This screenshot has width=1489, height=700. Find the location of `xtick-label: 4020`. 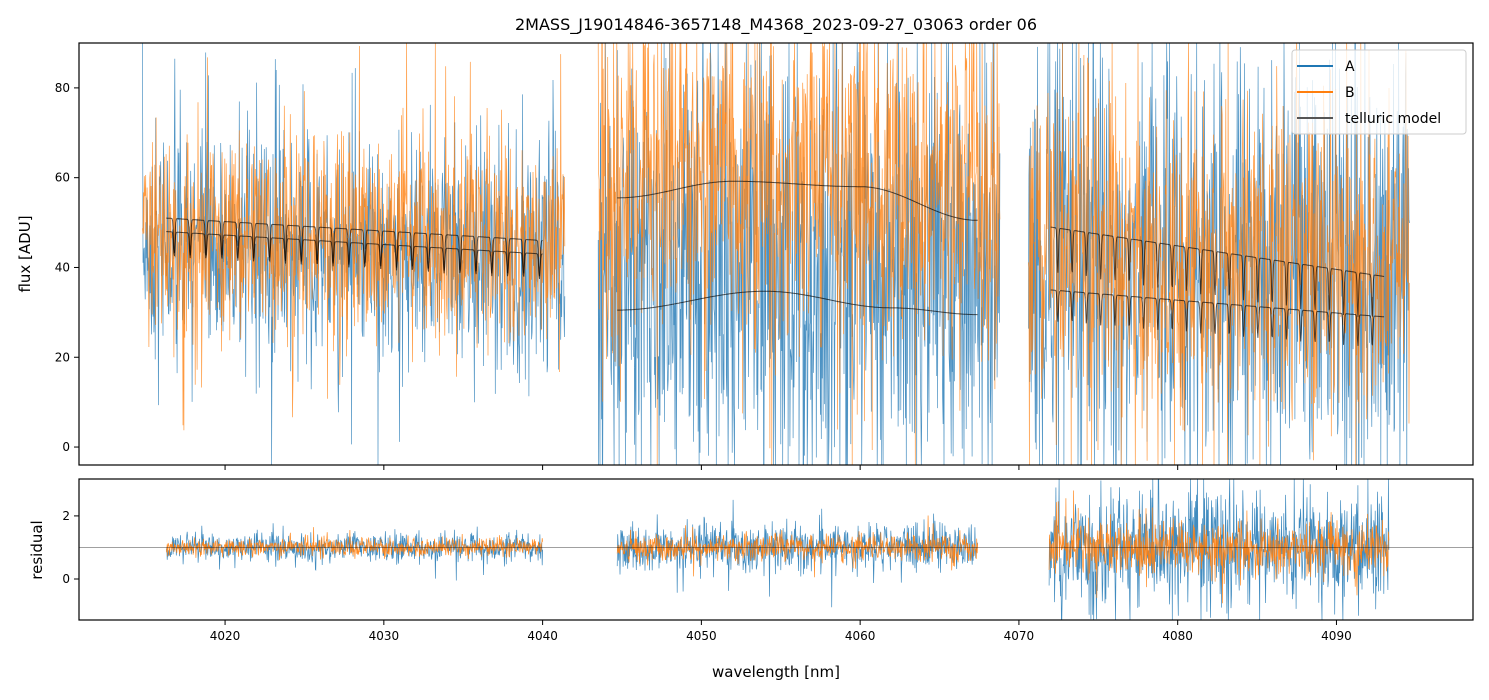

xtick-label: 4020 is located at coordinates (225, 636).